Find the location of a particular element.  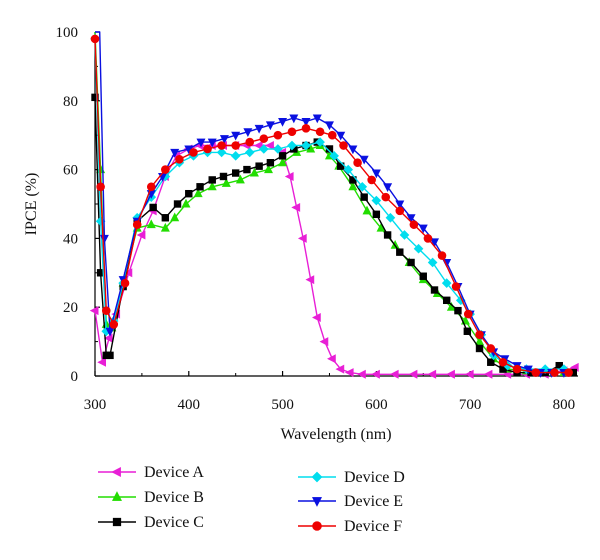

legend-label: Device E is located at coordinates (373, 501).